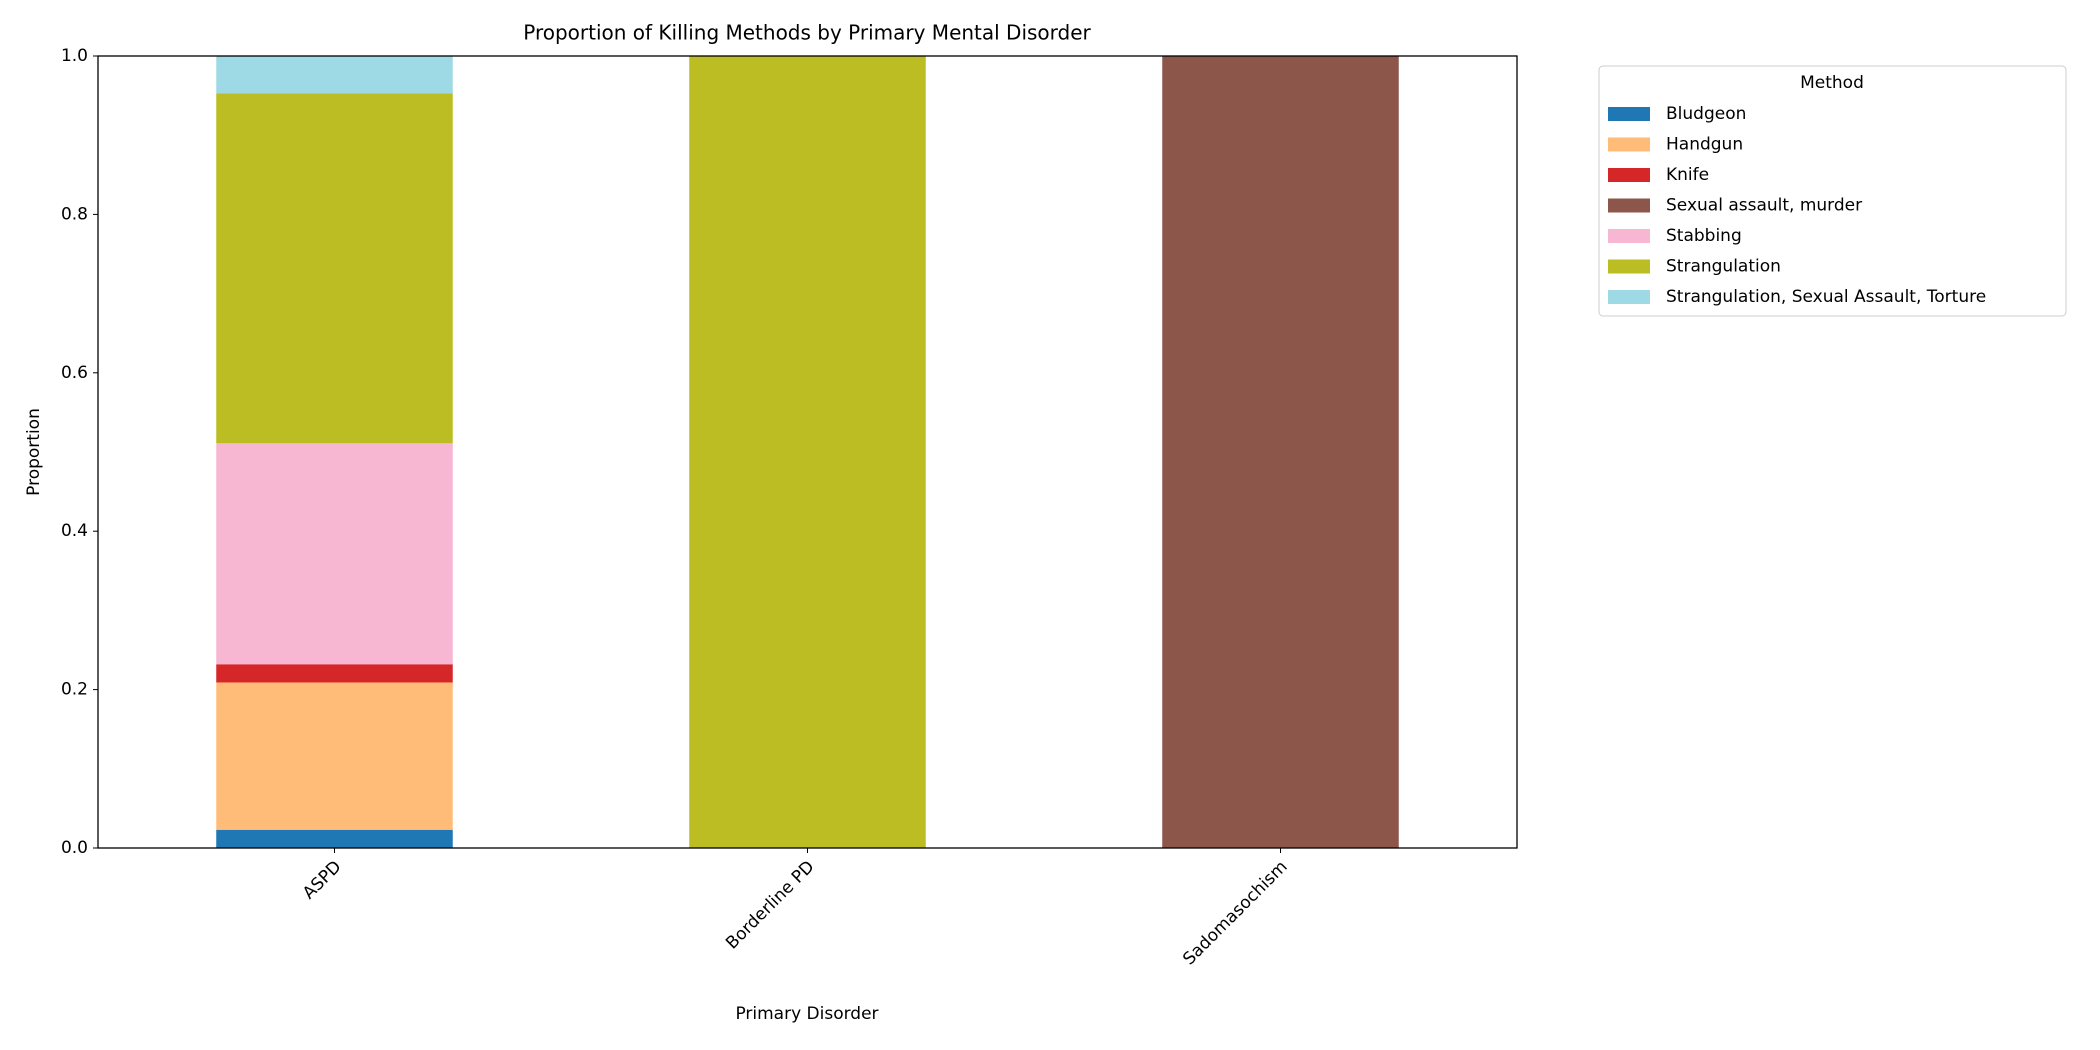  Describe the element at coordinates (74, 531) in the screenshot. I see `y-tick-label: 0.4` at that location.